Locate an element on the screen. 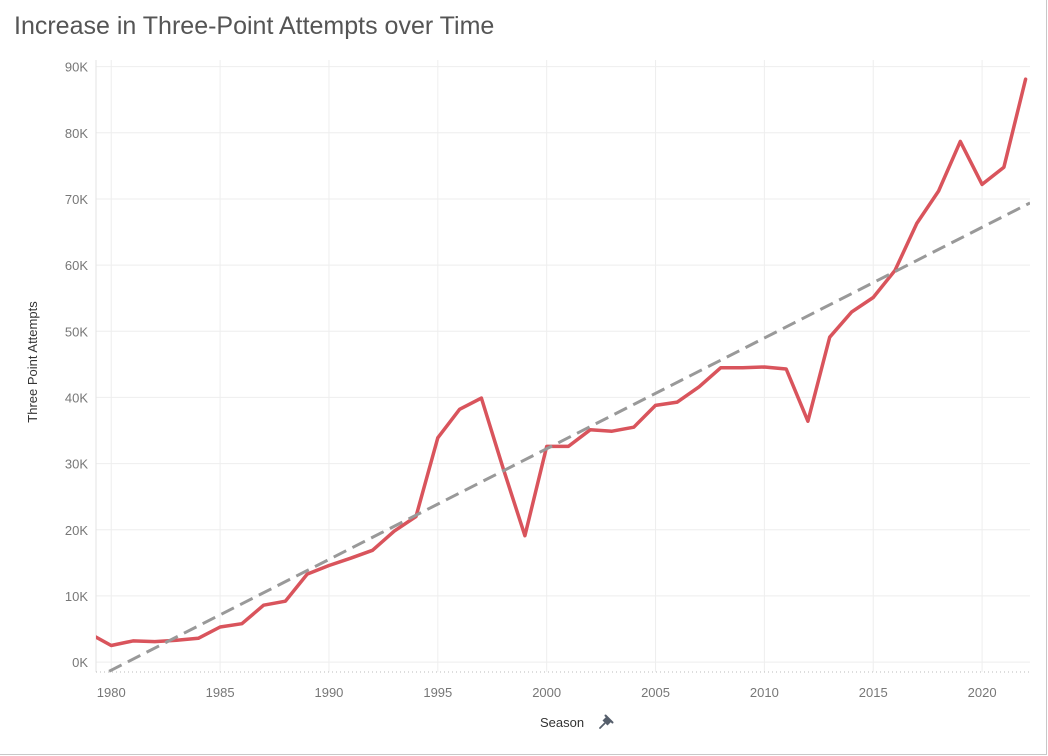 The height and width of the screenshot is (756, 1048). y-axis-title: Three Point Attempts is located at coordinates (32, 362).